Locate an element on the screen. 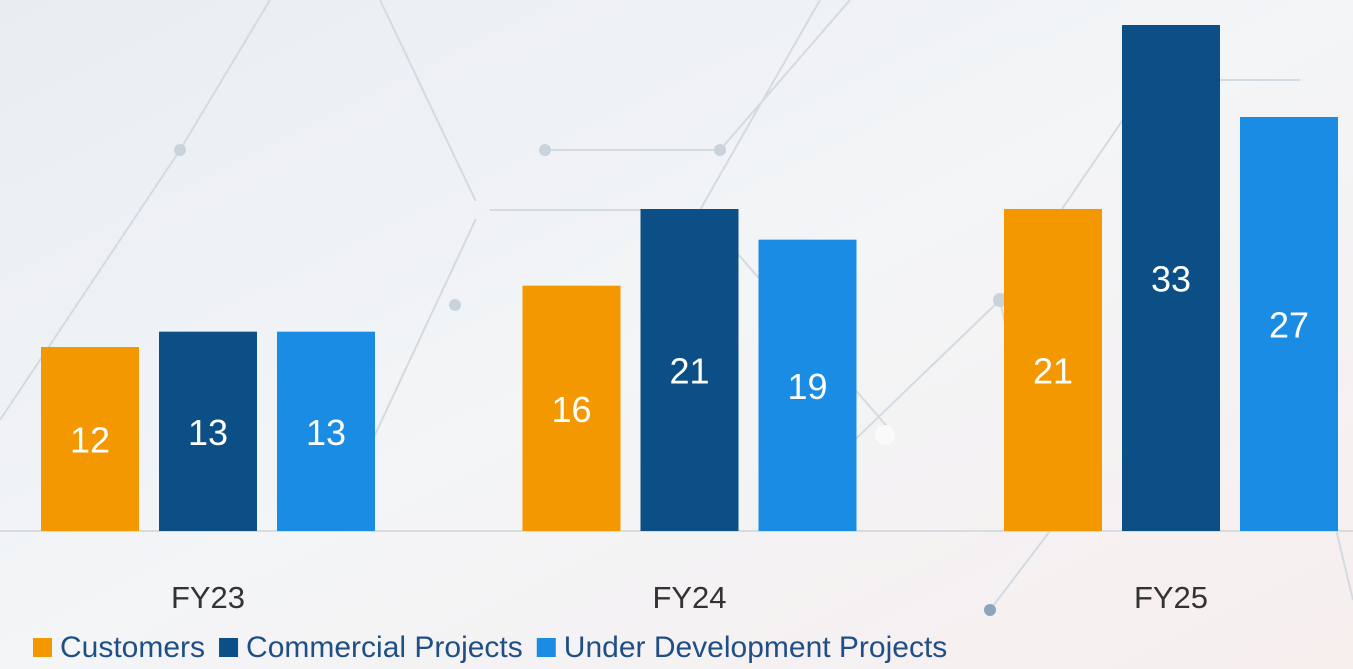 Image resolution: width=1353 pixels, height=669 pixels. x-tick-label: FY23 is located at coordinates (208, 597).